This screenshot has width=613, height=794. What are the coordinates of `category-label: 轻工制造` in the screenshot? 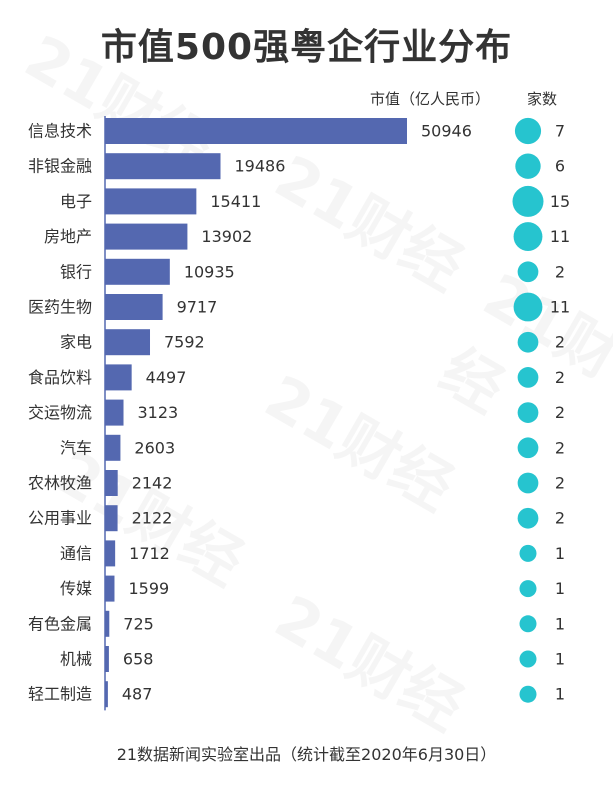 It's located at (60, 694).